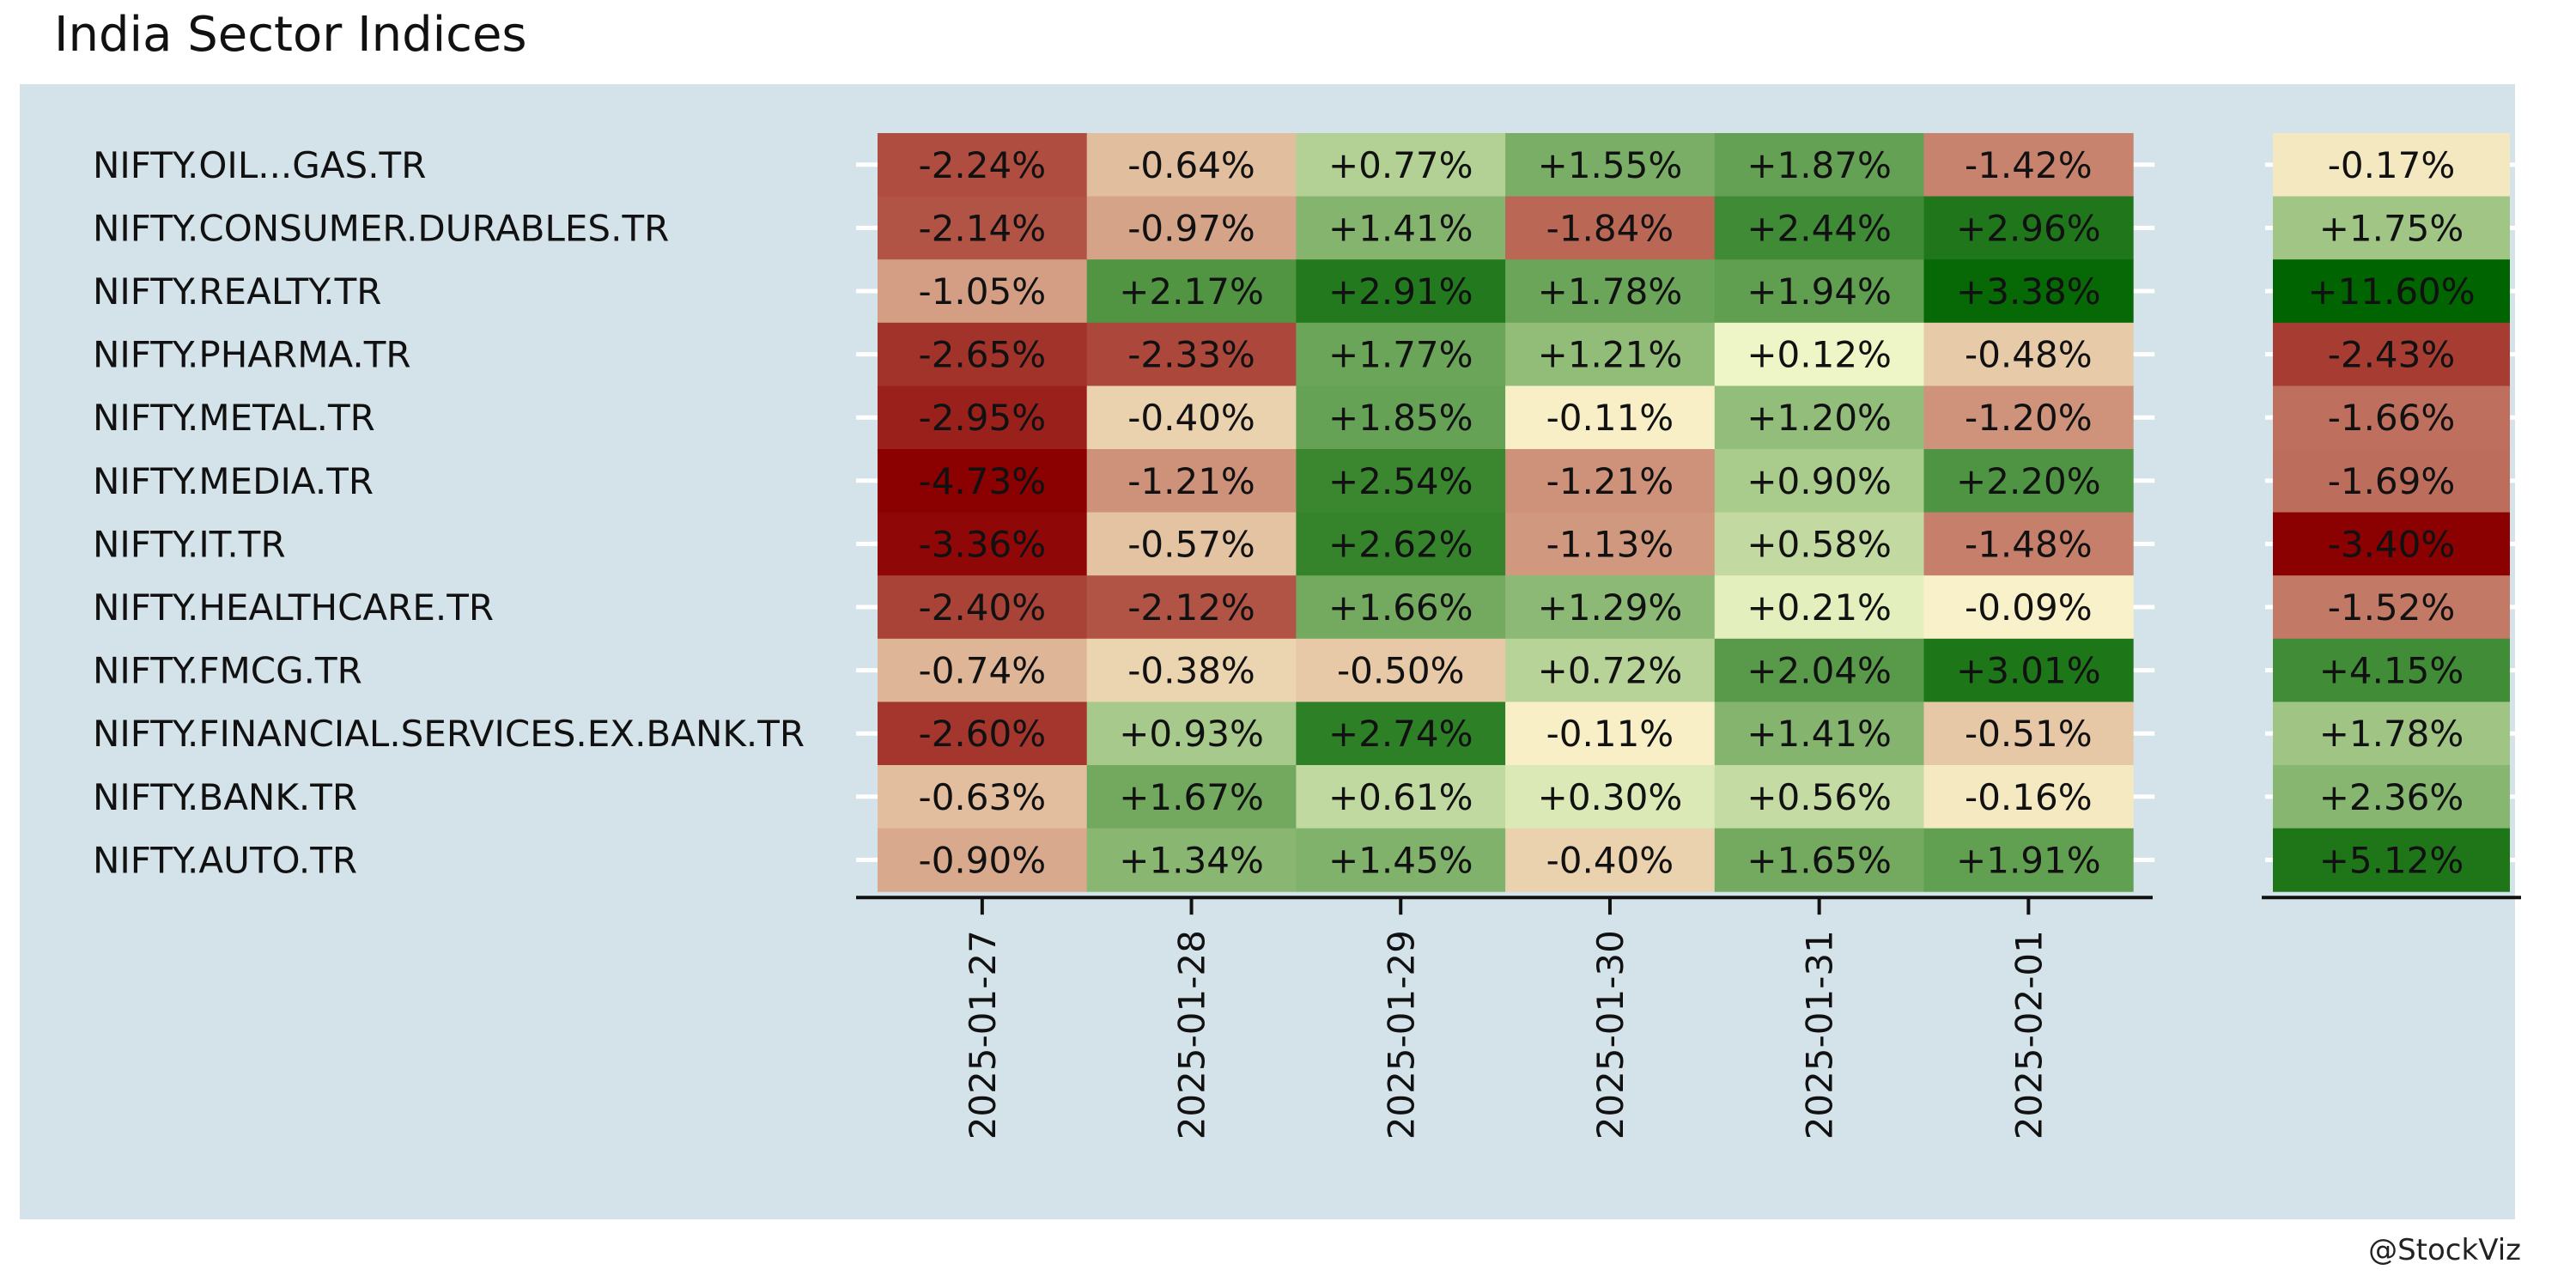 This screenshot has height=1288, width=2576. Describe the element at coordinates (293, 607) in the screenshot. I see `row-label: NIFTY.HEALTHCARE.TR` at that location.